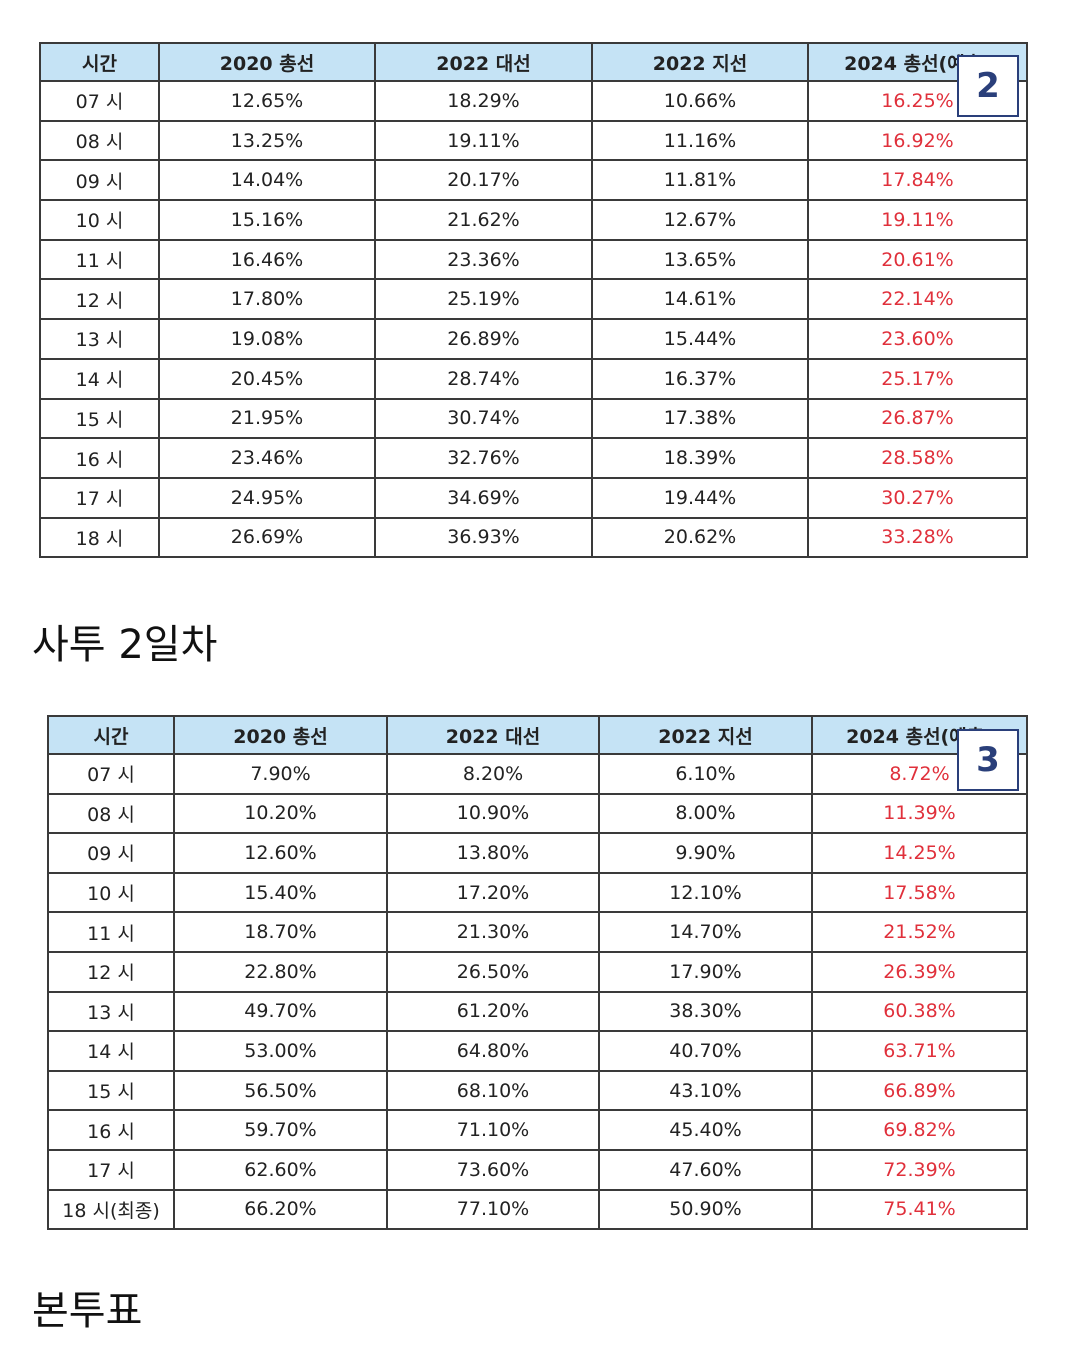 The height and width of the screenshot is (1366, 1075). I want to click on cell-2020-general: 19.08%, so click(267, 339).